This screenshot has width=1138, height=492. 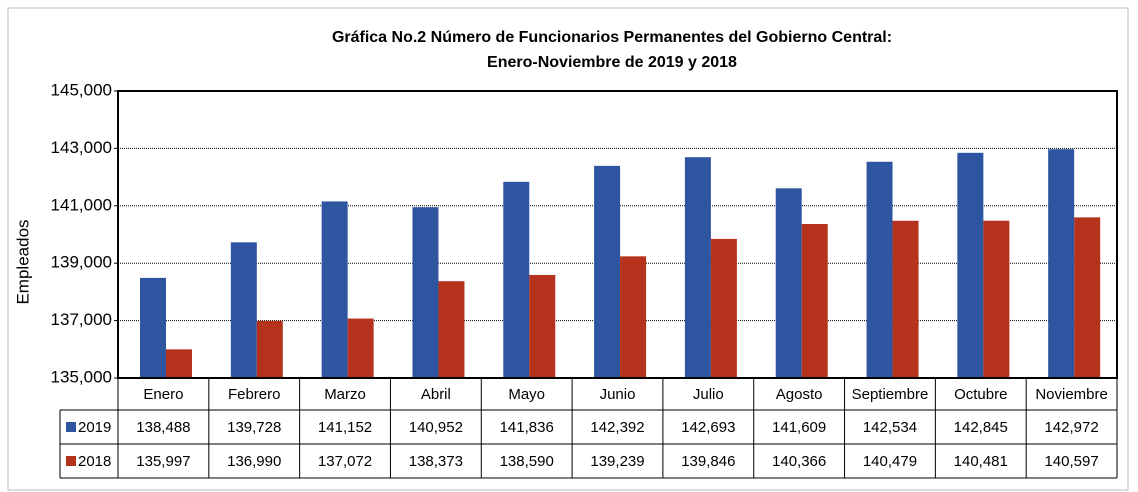 What do you see at coordinates (81, 376) in the screenshot?
I see `y-tick-label: 135,000` at bounding box center [81, 376].